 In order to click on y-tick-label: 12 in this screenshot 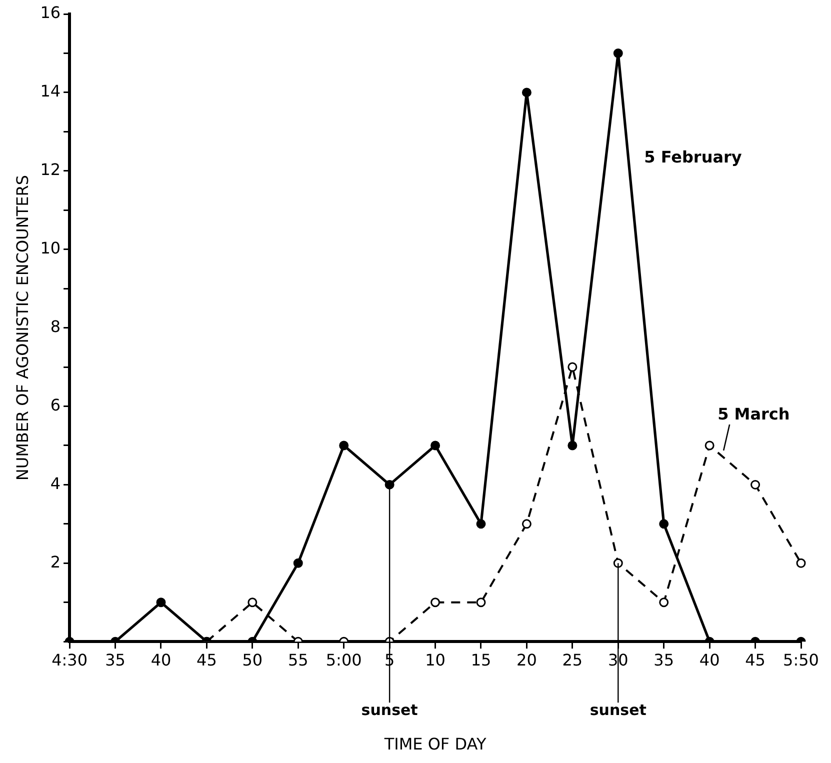, I will do `click(50, 170)`.